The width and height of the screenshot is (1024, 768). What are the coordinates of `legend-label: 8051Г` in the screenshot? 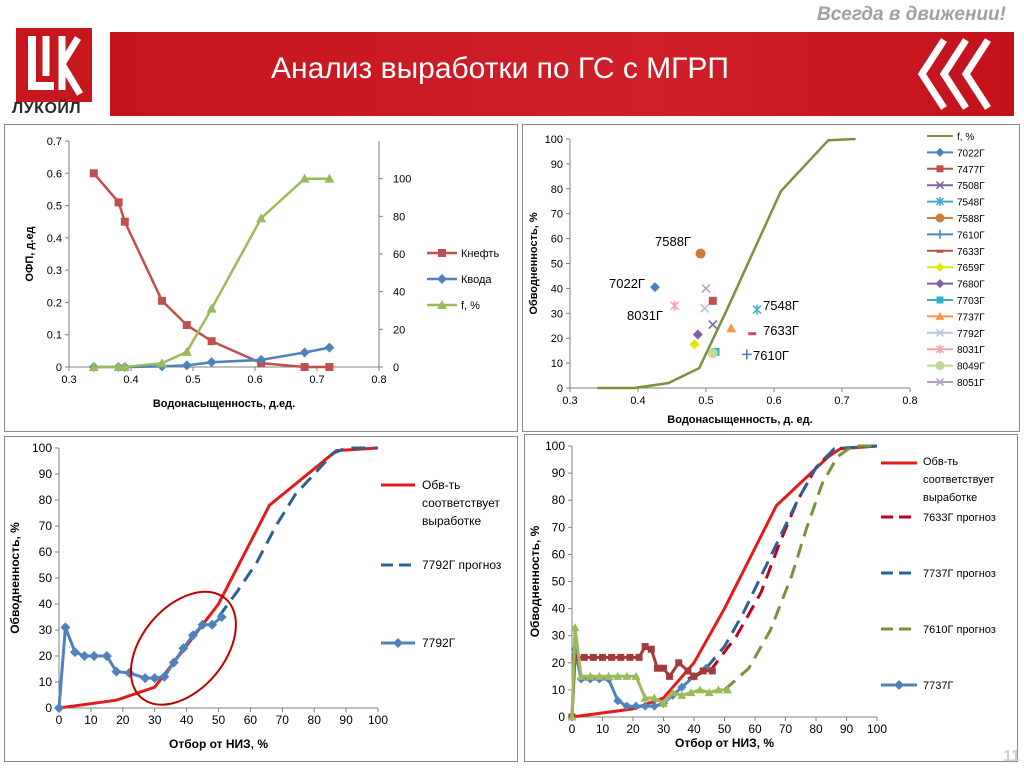 It's located at (971, 383).